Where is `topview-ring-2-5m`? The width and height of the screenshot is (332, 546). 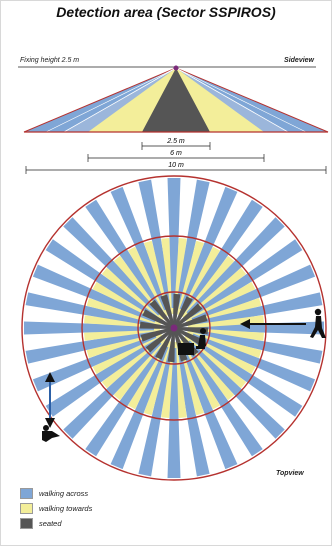
topview-ring-2-5m is located at coordinates (174, 328).